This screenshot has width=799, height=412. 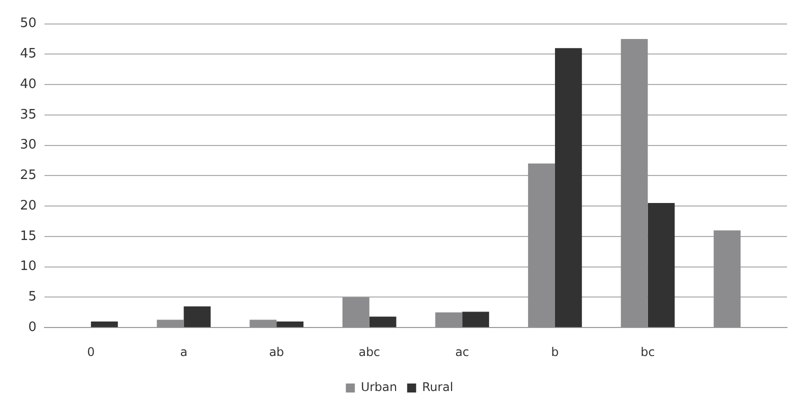 I want to click on y-tick-label: 15, so click(x=28, y=236).